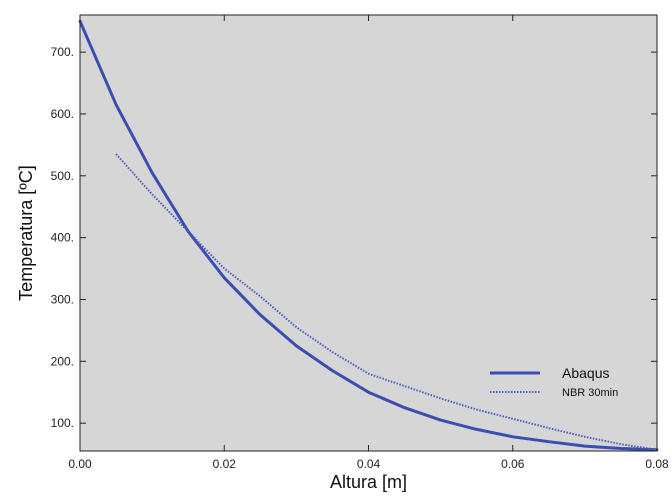 This screenshot has width=672, height=501. I want to click on legend-label-abaqus: Abaqus, so click(585, 373).